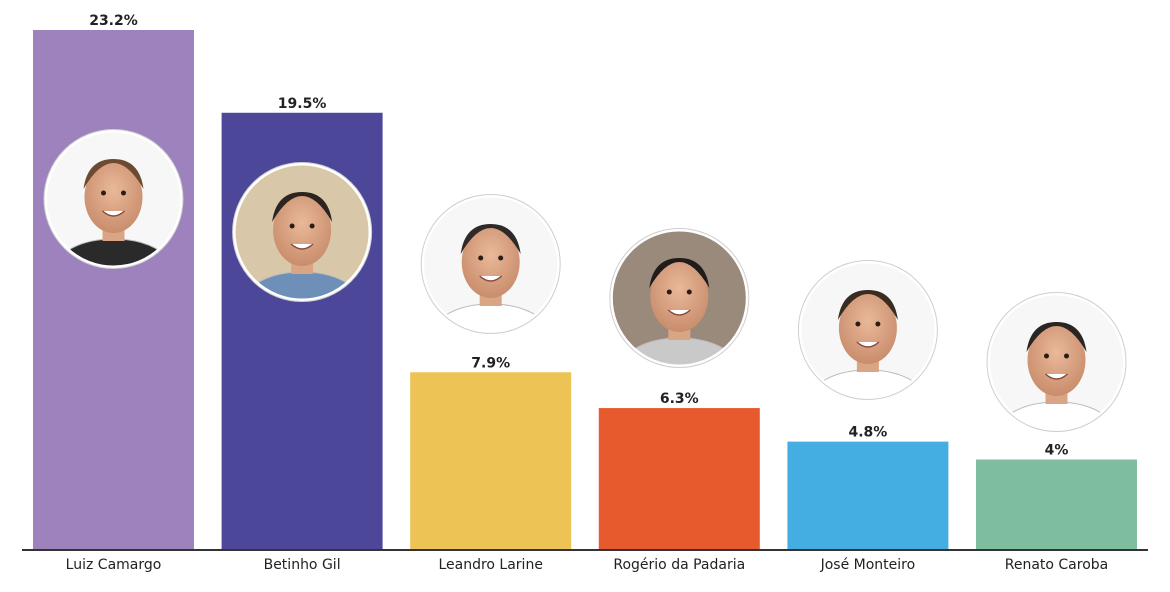  Describe the element at coordinates (490, 363) in the screenshot. I see `bar-value-label: 7.9%` at that location.